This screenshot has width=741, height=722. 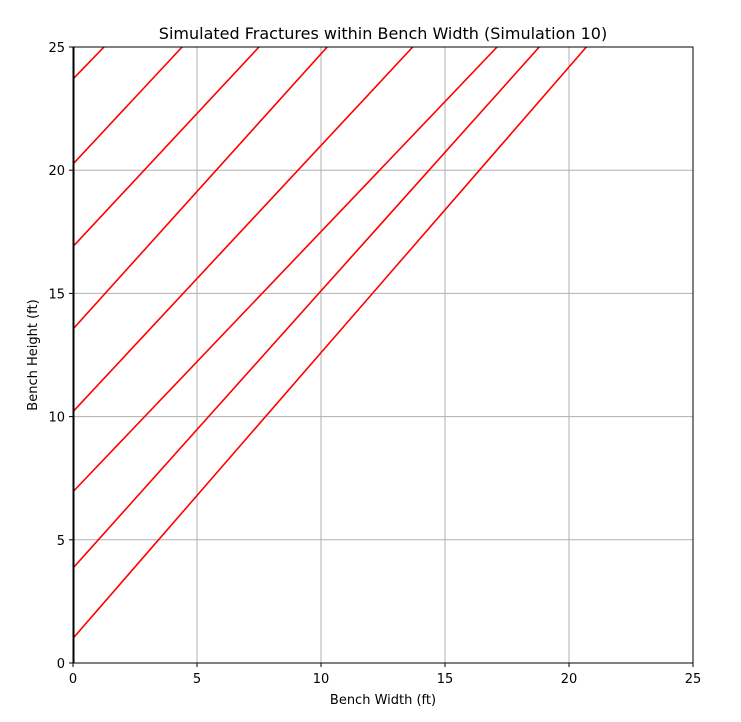 I want to click on x-tick-label: 15, so click(x=445, y=679).